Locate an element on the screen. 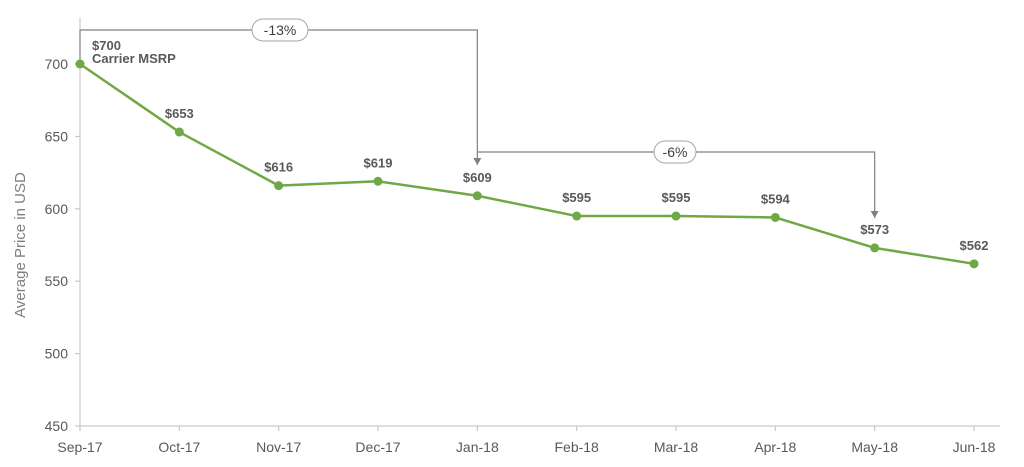 The image size is (1024, 467). data-label: $562 is located at coordinates (974, 245).